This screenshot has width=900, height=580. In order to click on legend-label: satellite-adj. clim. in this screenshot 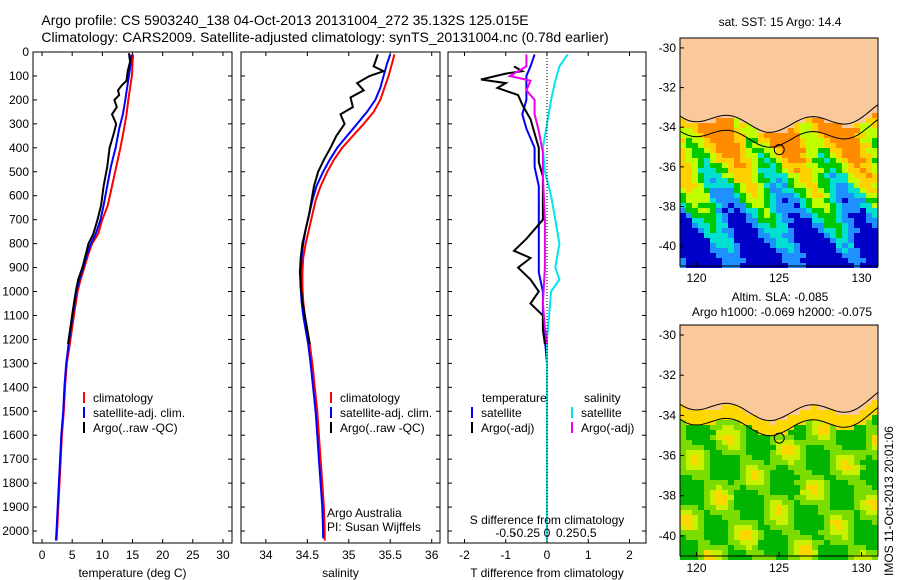, I will do `click(139, 413)`.